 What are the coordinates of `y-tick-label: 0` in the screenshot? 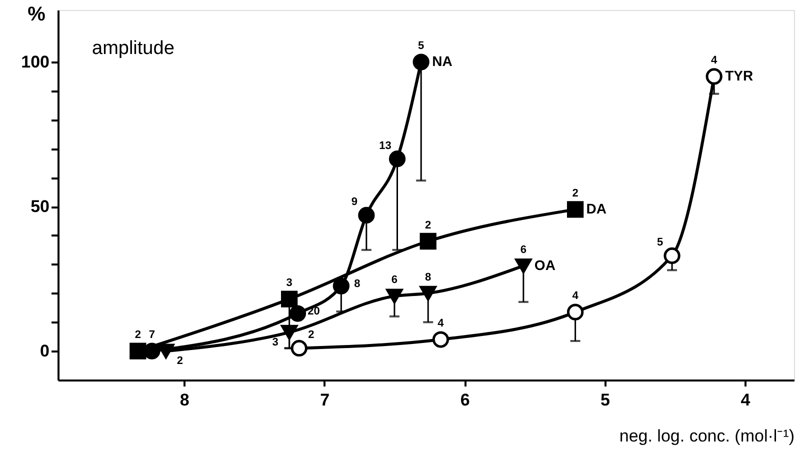 It's located at (45, 351).